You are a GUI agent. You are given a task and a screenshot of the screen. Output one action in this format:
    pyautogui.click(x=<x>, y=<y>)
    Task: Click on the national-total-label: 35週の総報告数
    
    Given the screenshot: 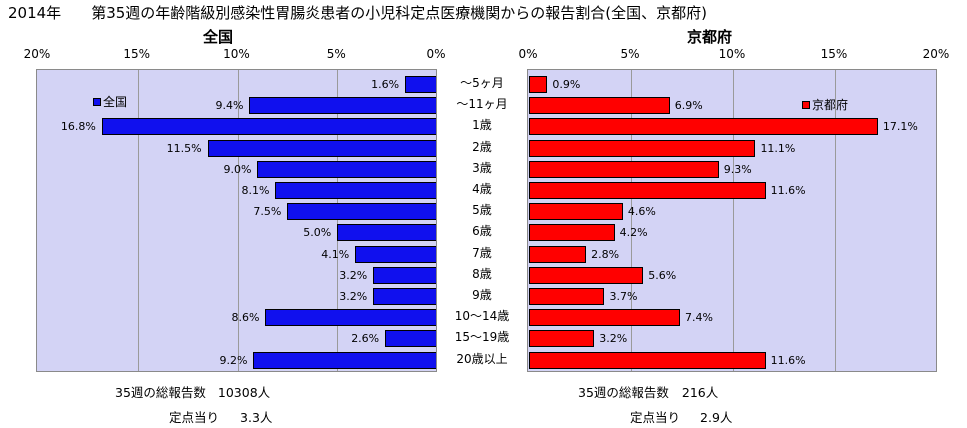 What is the action you would take?
    pyautogui.click(x=160, y=392)
    